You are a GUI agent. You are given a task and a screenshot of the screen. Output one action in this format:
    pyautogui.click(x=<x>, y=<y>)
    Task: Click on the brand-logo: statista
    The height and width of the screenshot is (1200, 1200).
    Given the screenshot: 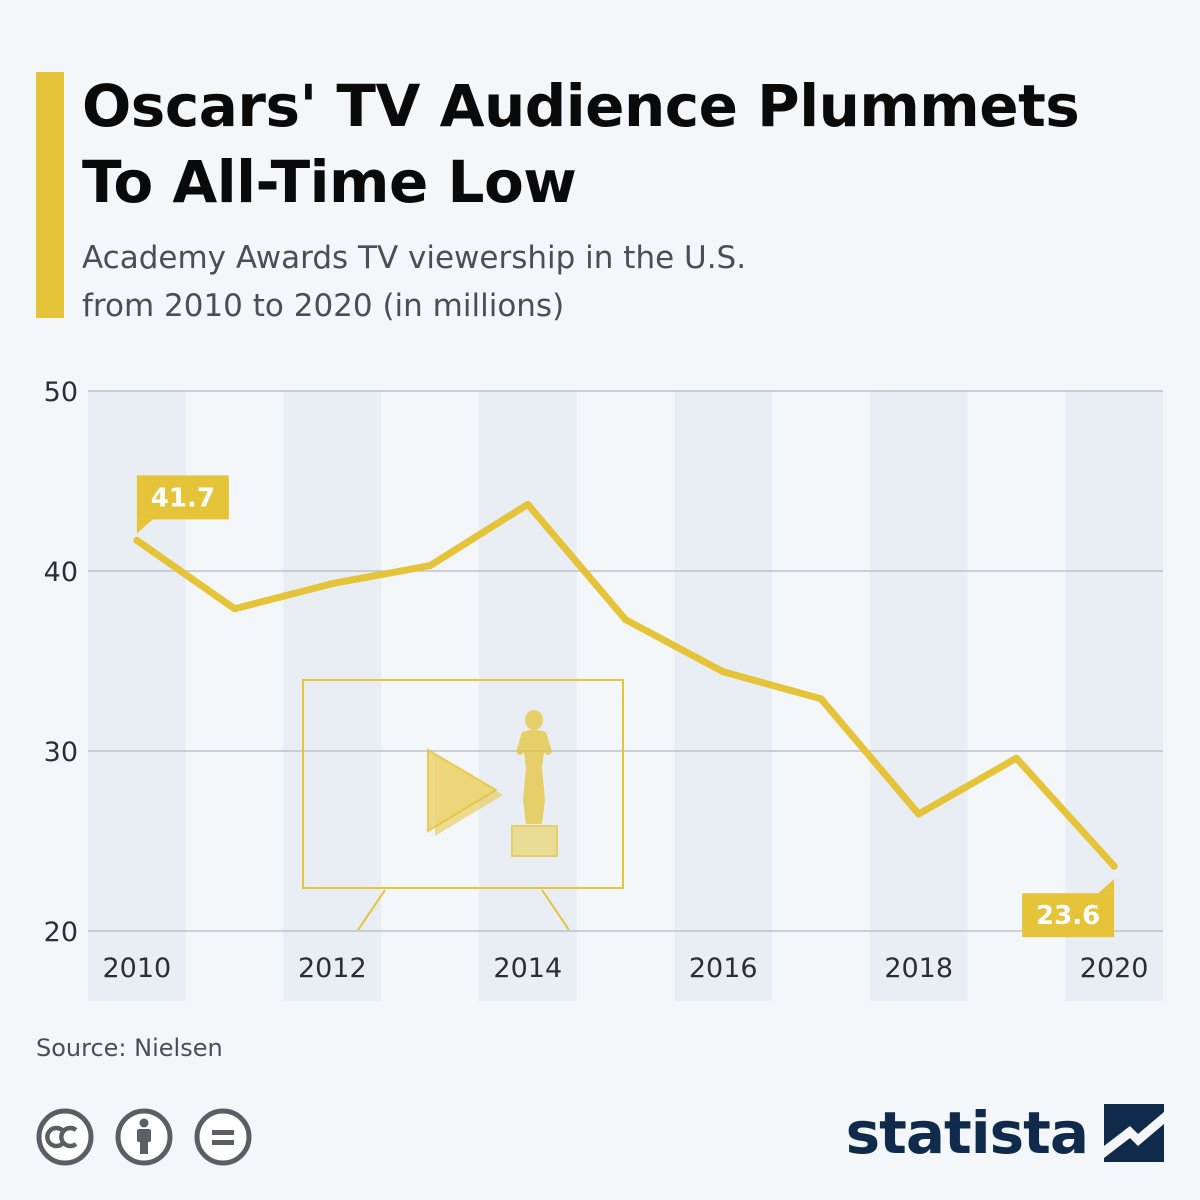 What is the action you would take?
    pyautogui.click(x=1005, y=1133)
    